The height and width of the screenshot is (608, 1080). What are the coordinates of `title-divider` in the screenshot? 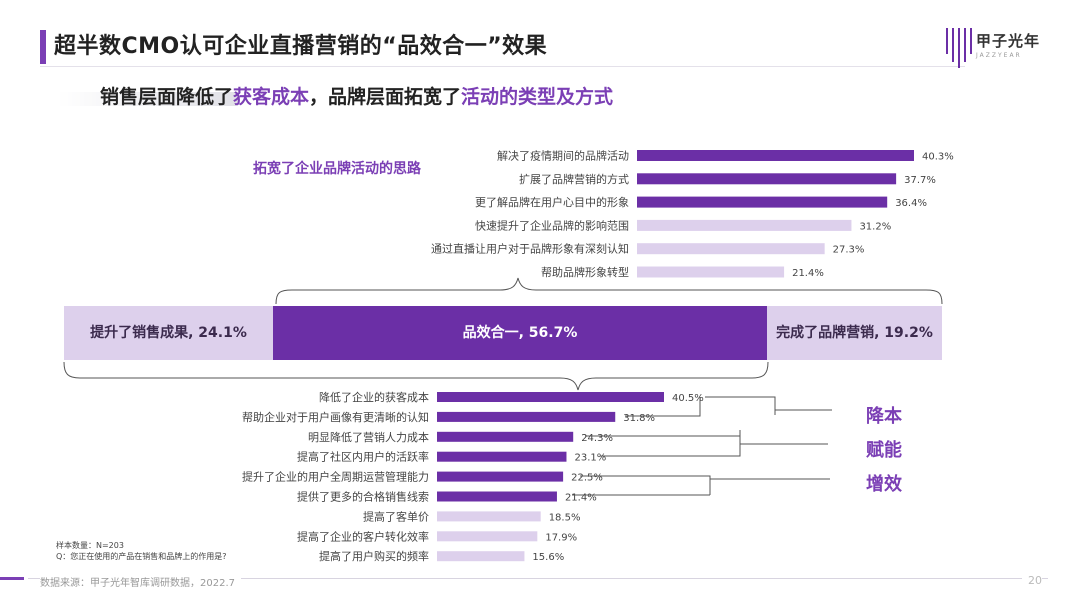 It's located at (502, 66).